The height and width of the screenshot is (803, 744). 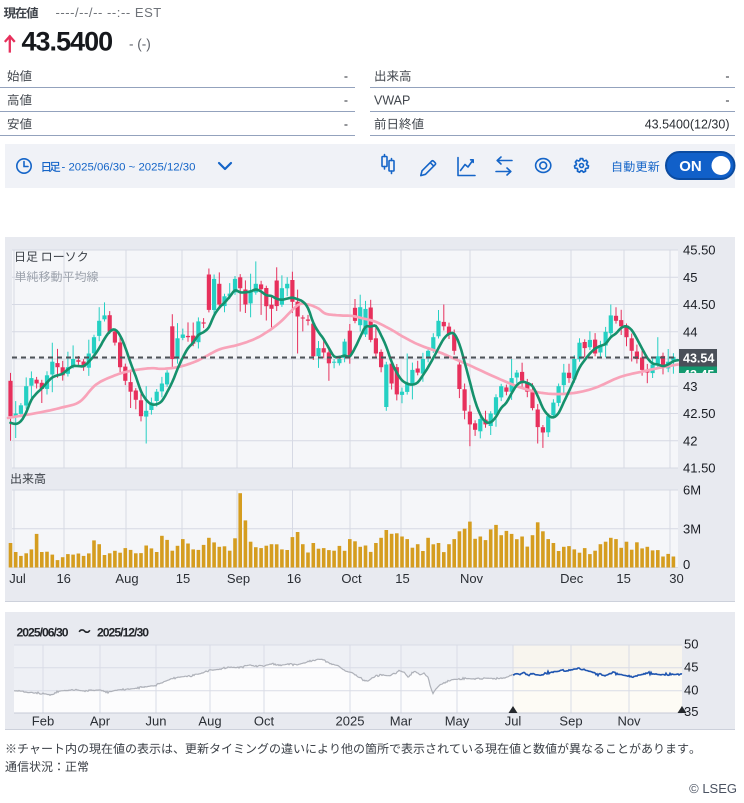 I want to click on svg-text: 3M, so click(x=692, y=528).